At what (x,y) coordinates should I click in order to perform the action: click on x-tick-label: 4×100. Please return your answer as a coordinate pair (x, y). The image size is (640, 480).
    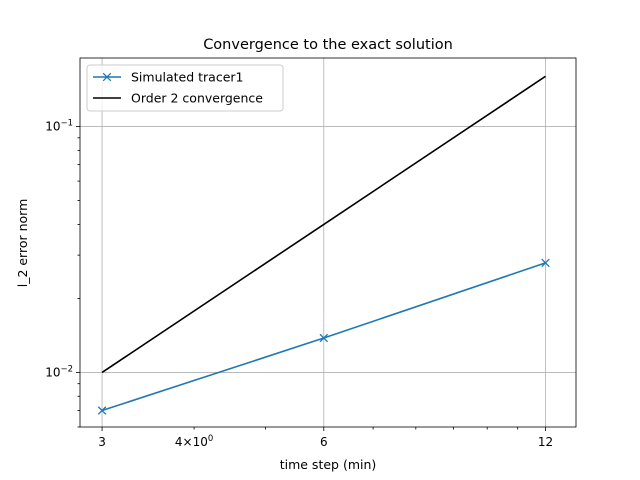
    Looking at the image, I should click on (194, 441).